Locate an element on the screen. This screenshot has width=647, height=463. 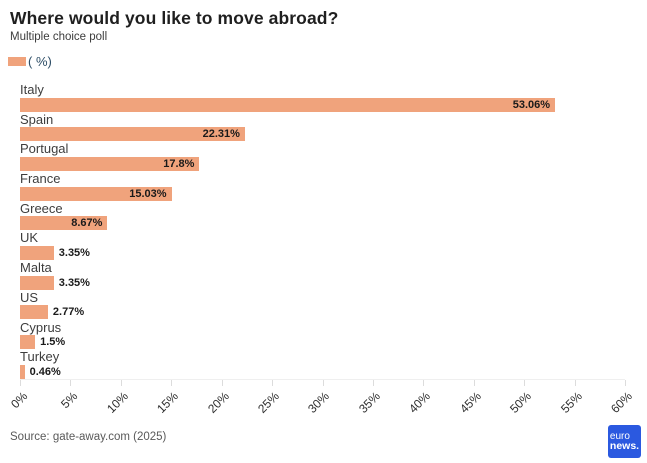
bar-row: UK 3.35% is located at coordinates (322, 245).